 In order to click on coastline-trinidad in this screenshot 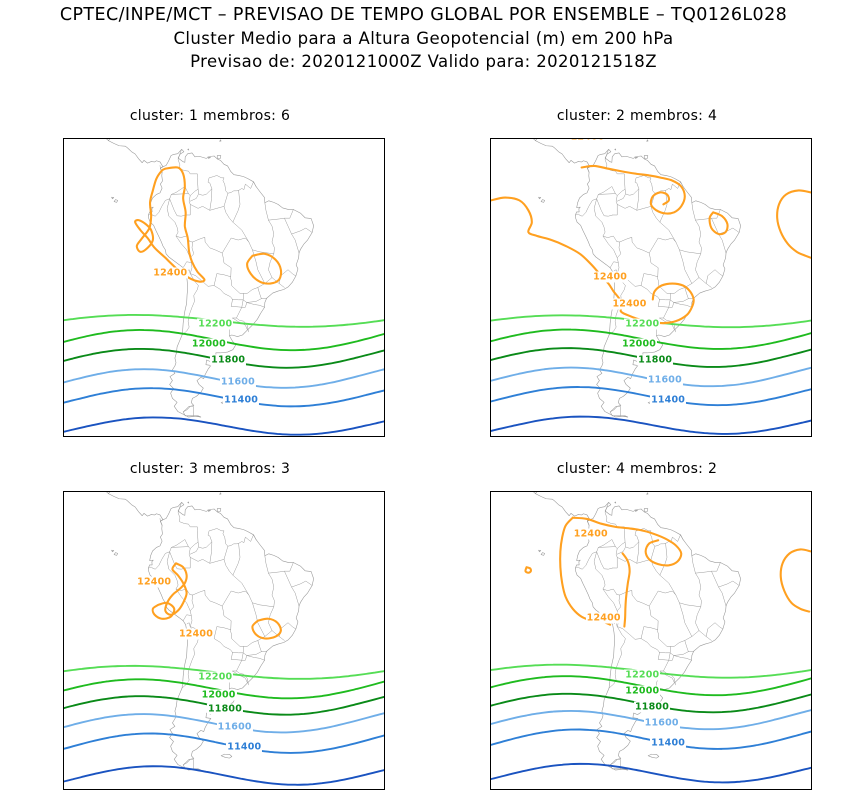, I will do `click(219, 157)`.